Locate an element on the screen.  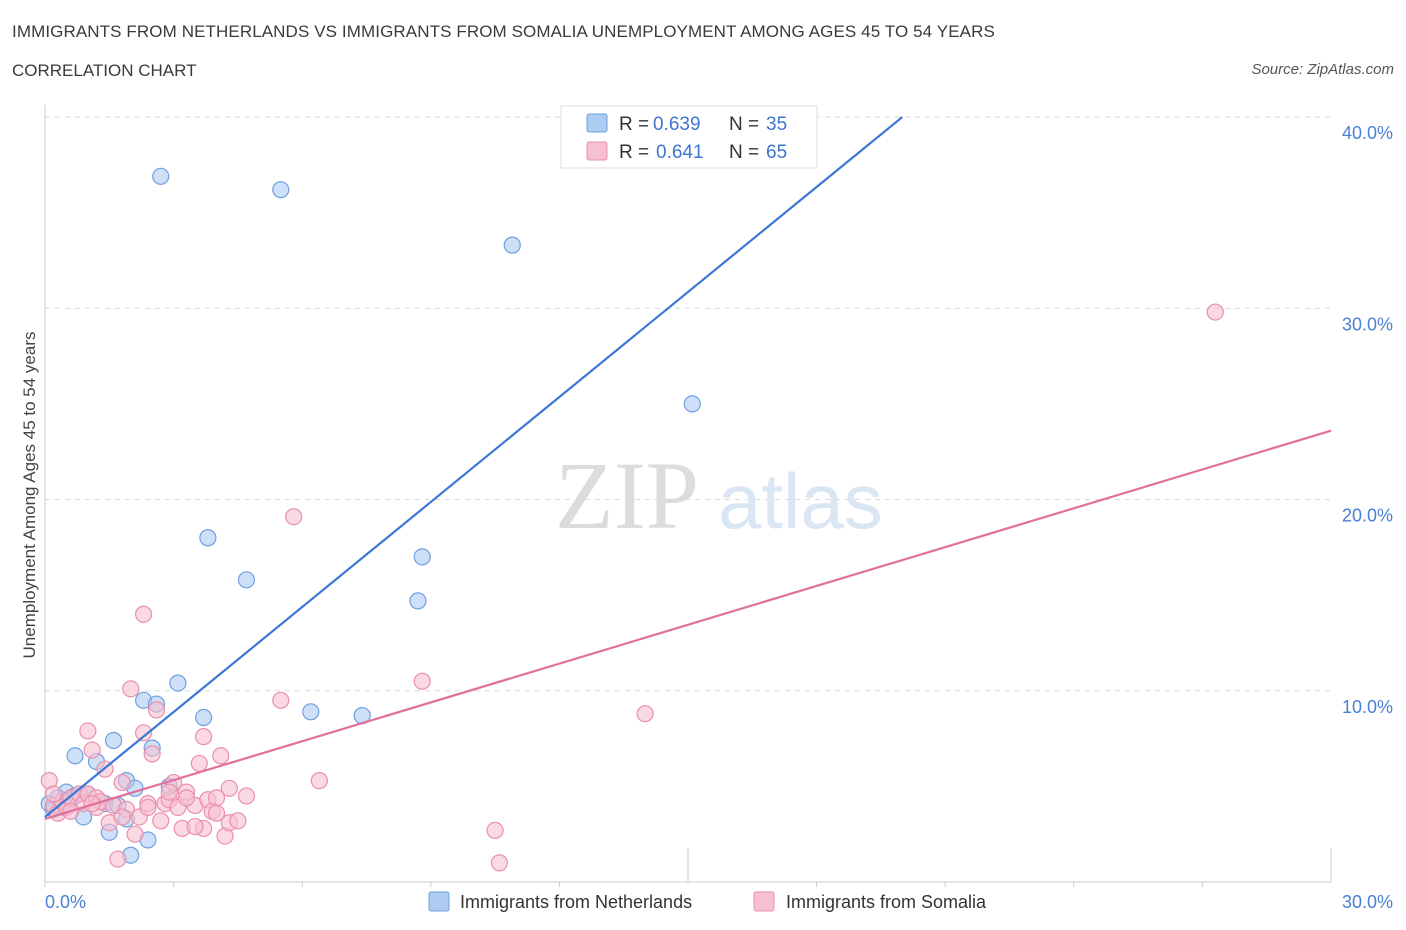
legend-r-value-2: 0.641 is located at coordinates (680, 152).